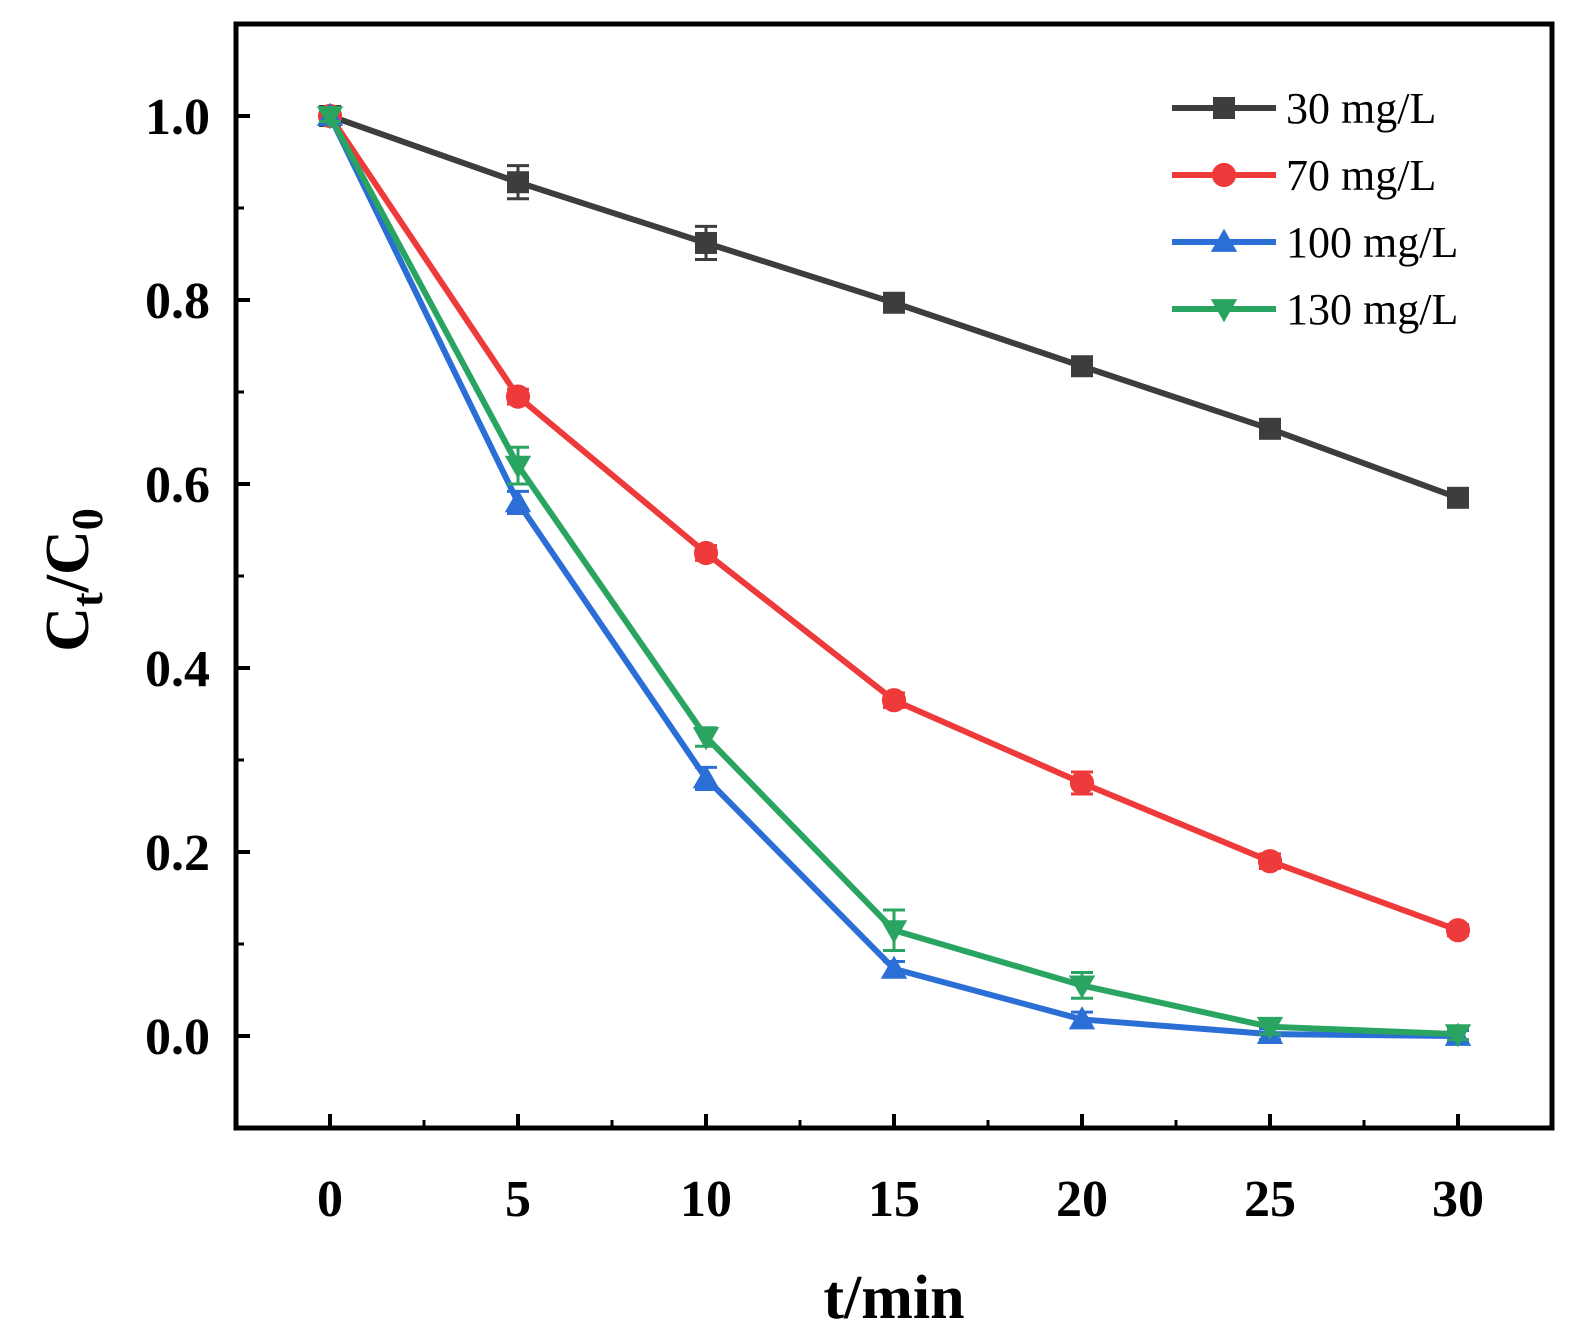 The width and height of the screenshot is (1572, 1338). What do you see at coordinates (518, 1199) in the screenshot?
I see `x-tick-label: 5` at bounding box center [518, 1199].